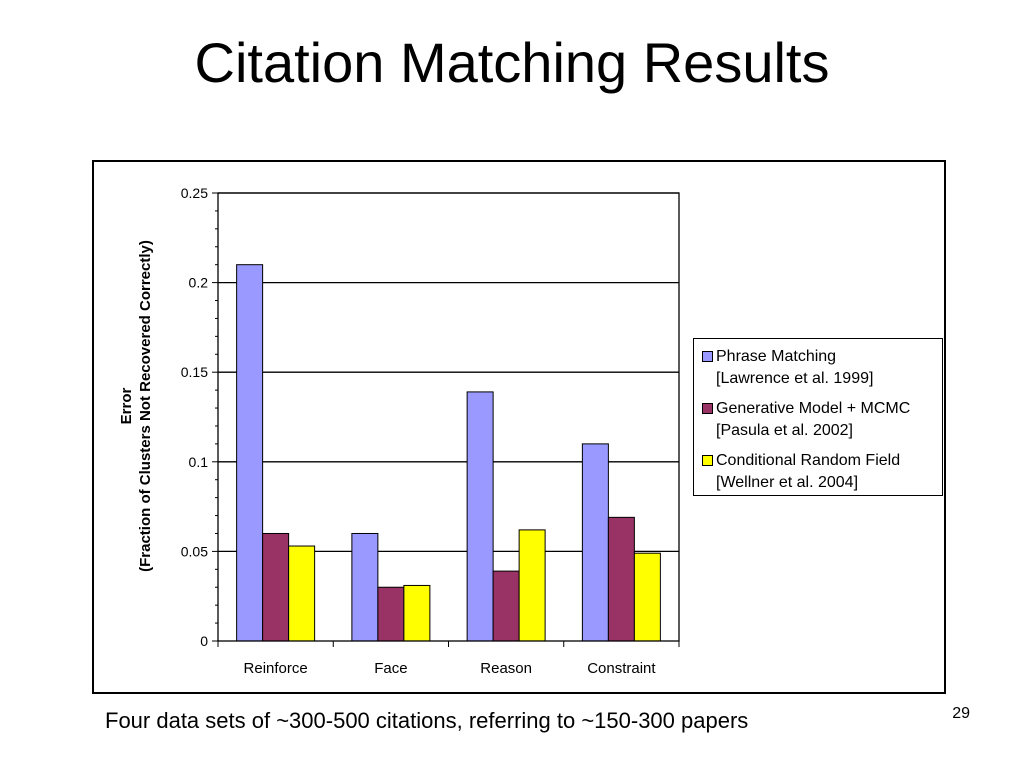 The width and height of the screenshot is (1024, 768). I want to click on legend-label: Conditional Random Field, so click(808, 460).